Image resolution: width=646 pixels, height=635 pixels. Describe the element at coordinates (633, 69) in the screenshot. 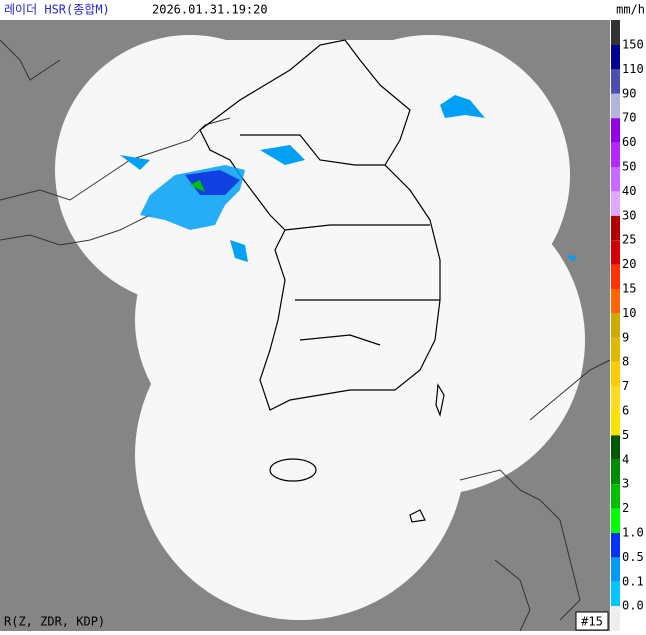

I see `legend-label: 110` at that location.